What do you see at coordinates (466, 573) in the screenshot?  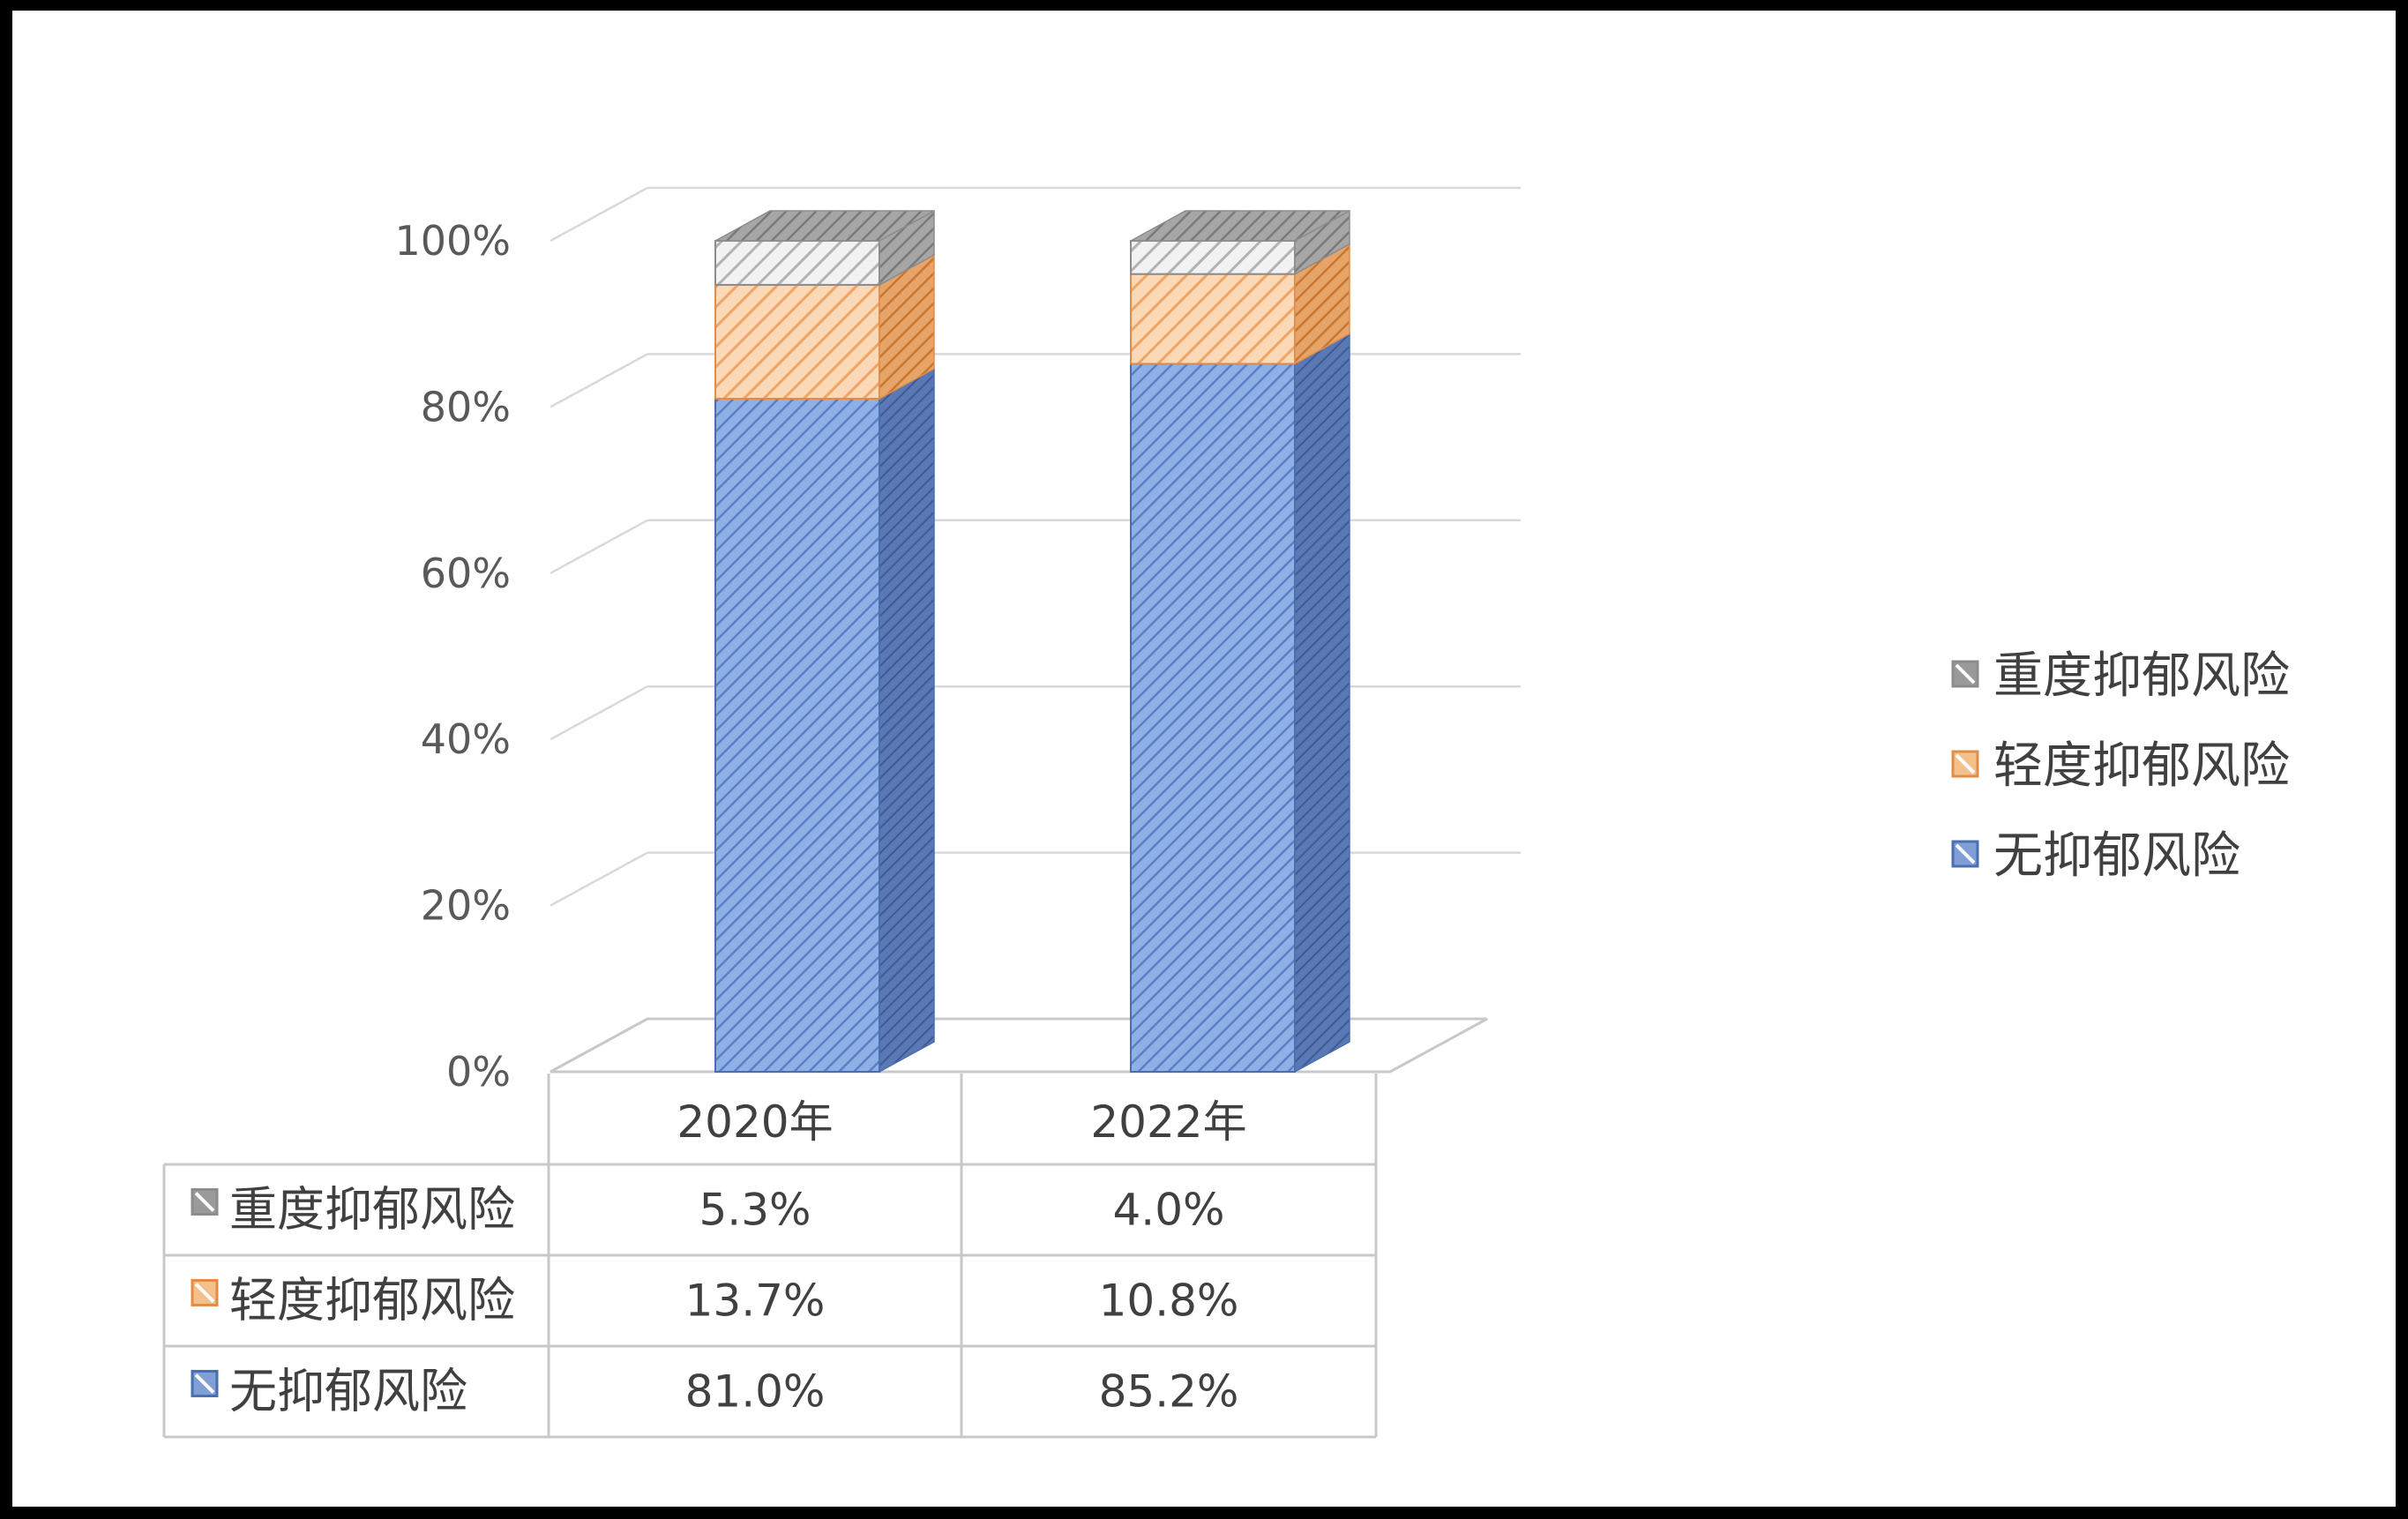 I see `y-tick-label: 60%` at bounding box center [466, 573].